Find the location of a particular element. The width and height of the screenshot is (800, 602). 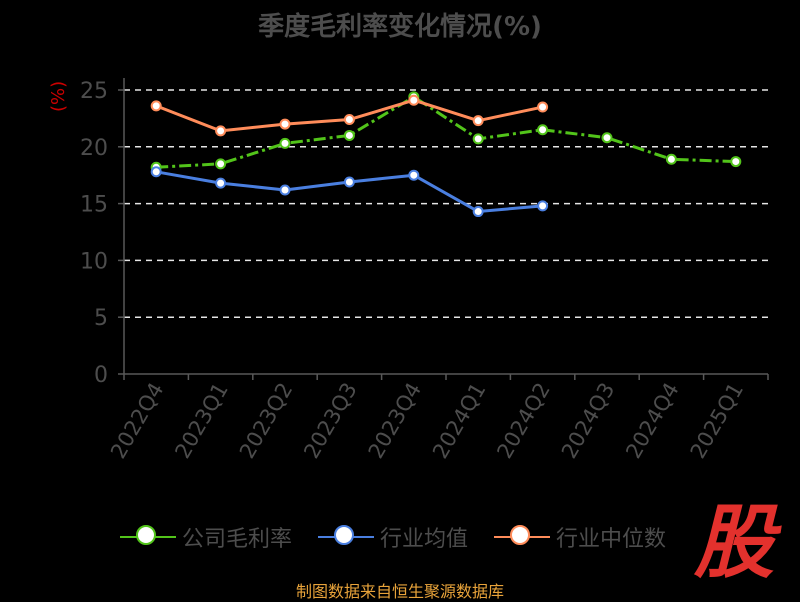

brand-logo: 股 is located at coordinates (734, 542).